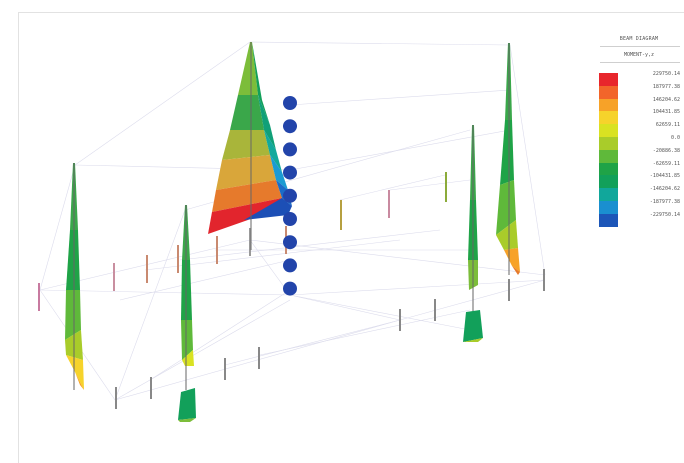 The width and height of the screenshot is (684, 463). Describe the element at coordinates (675, 138) in the screenshot. I see `legend-label: 0.0` at that location.